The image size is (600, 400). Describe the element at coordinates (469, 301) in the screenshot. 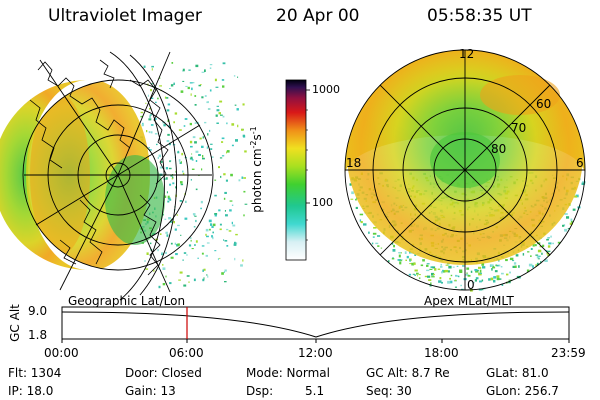

I see `orbit-right-title: Apex MLat/MLT` at that location.